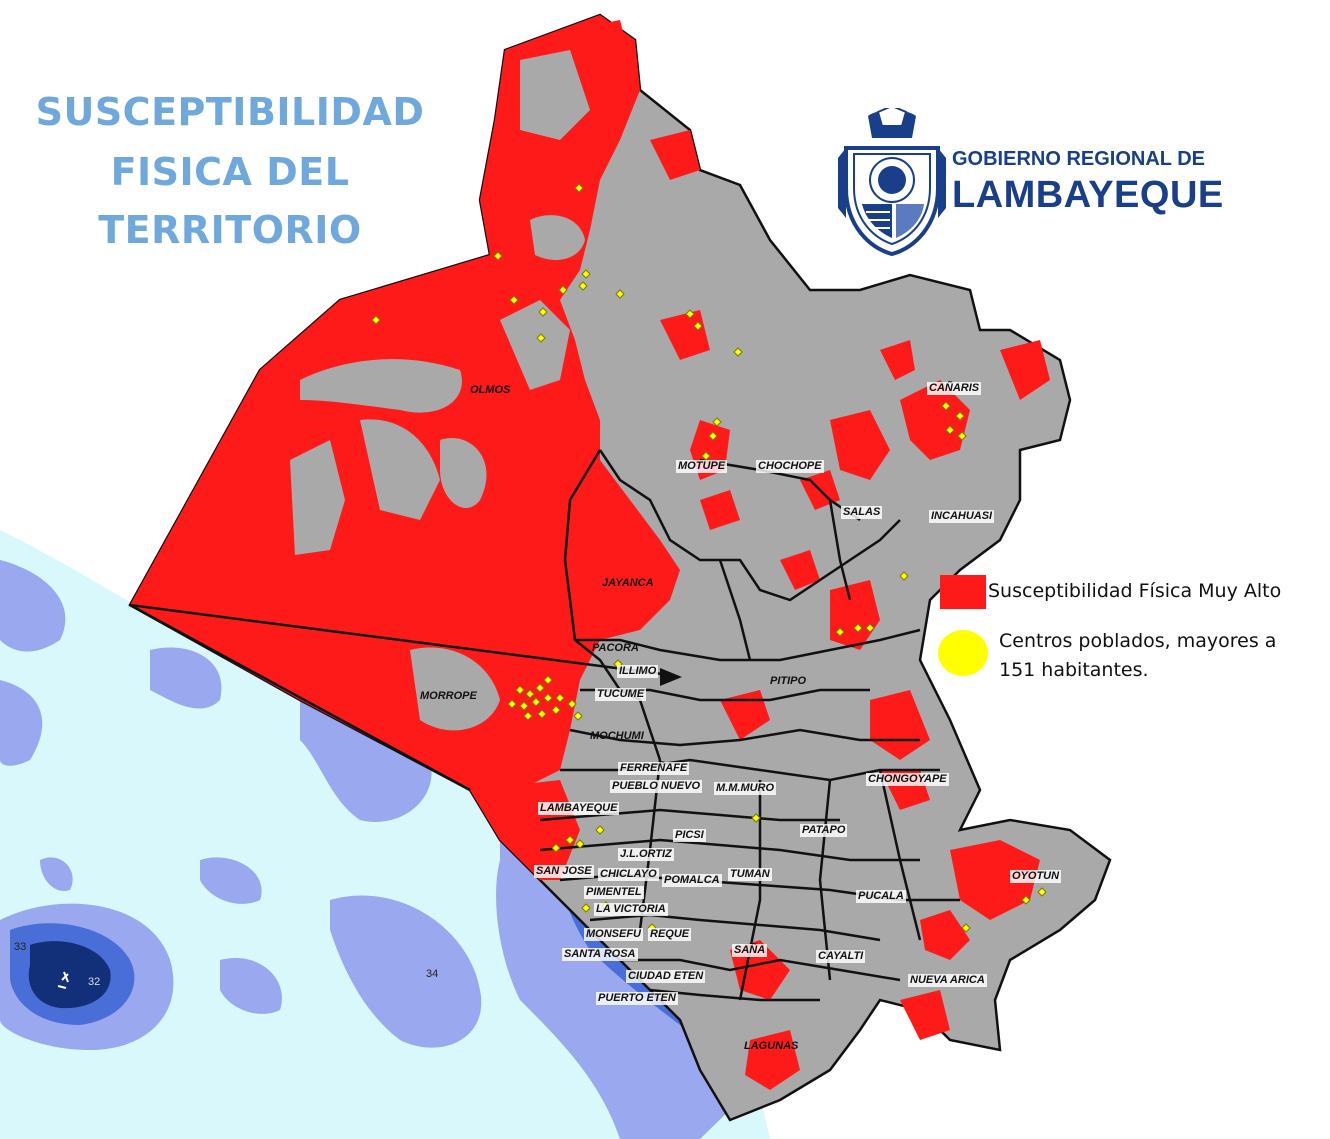 This screenshot has width=1330, height=1139. I want to click on place-label-chongoyape: CHONGOYAPE, so click(907, 779).